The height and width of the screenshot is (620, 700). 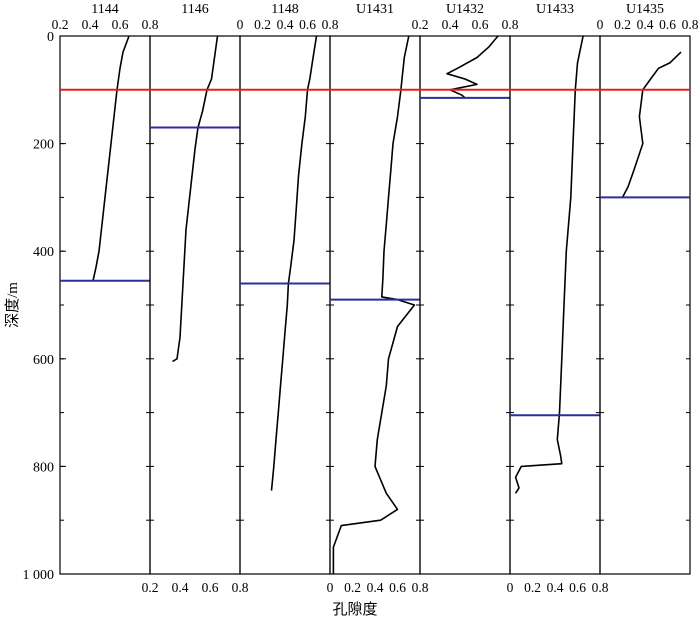 I want to click on panel-title: U1431, so click(x=375, y=9).